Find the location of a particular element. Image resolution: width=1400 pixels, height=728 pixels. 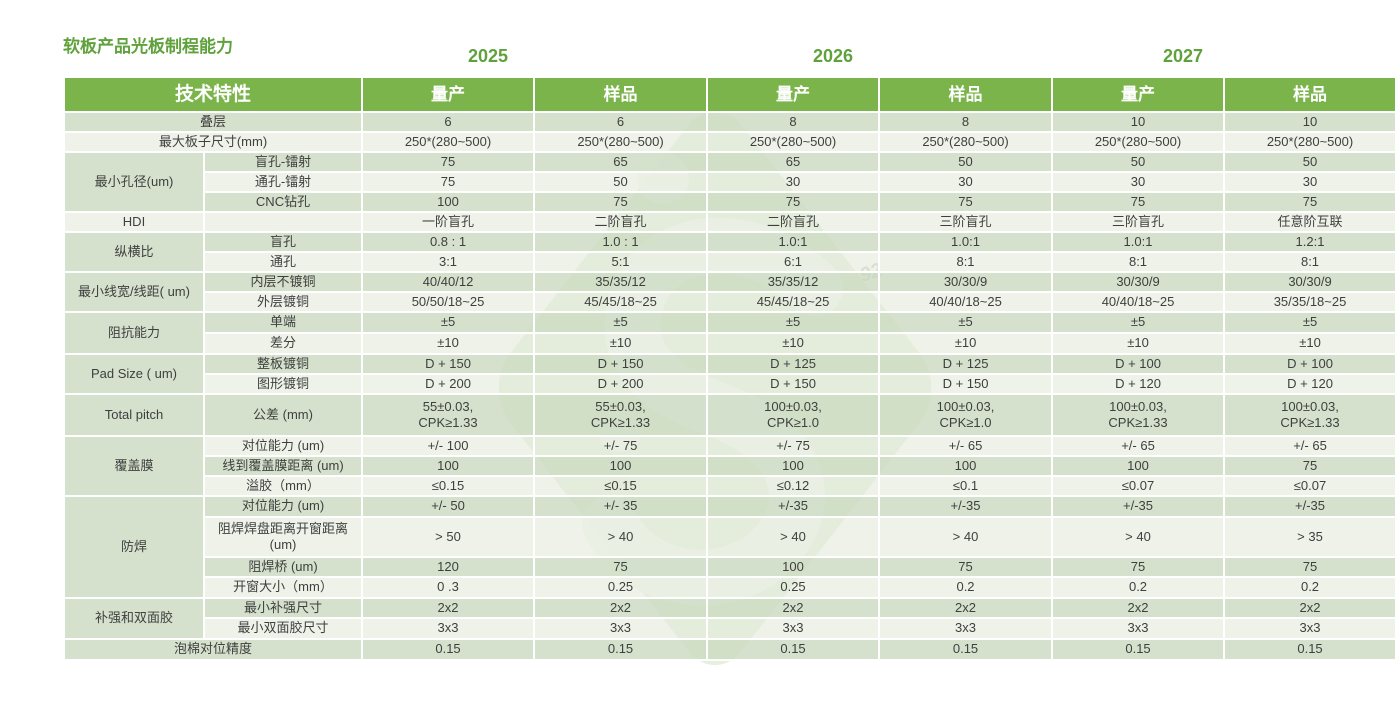

row-sublabel: 通孔 is located at coordinates (283, 262).